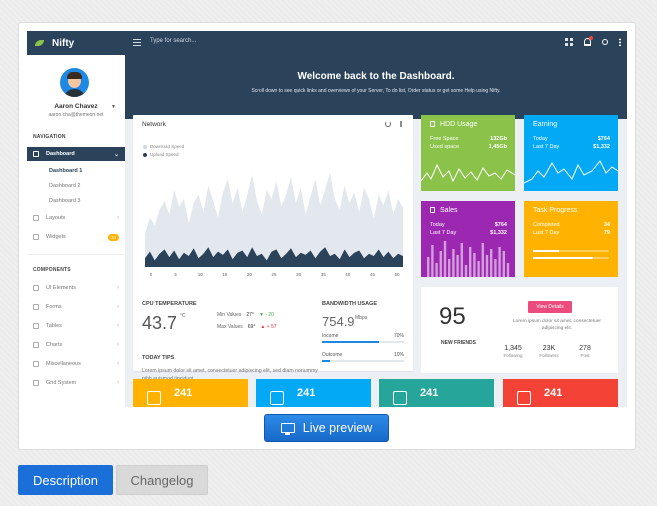  I want to click on x-tick-label: 0, so click(151, 274).